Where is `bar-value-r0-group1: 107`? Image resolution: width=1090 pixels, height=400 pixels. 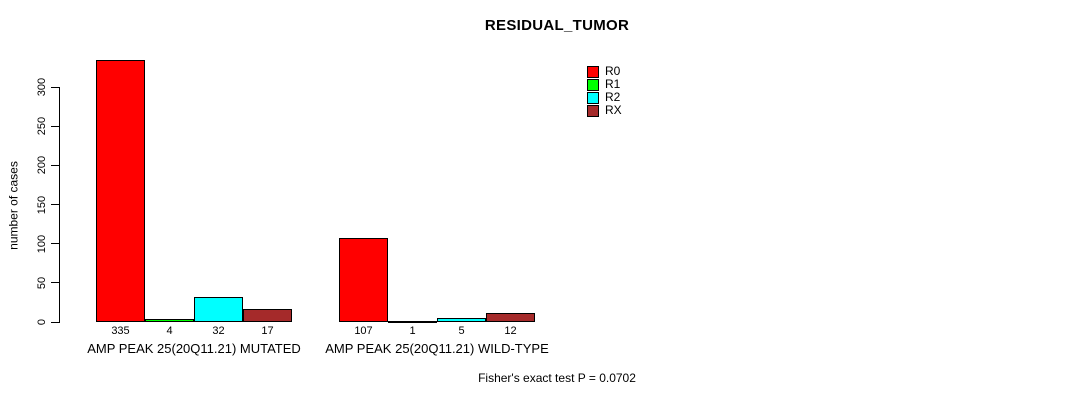
bar-value-r0-group1: 107 is located at coordinates (363, 331).